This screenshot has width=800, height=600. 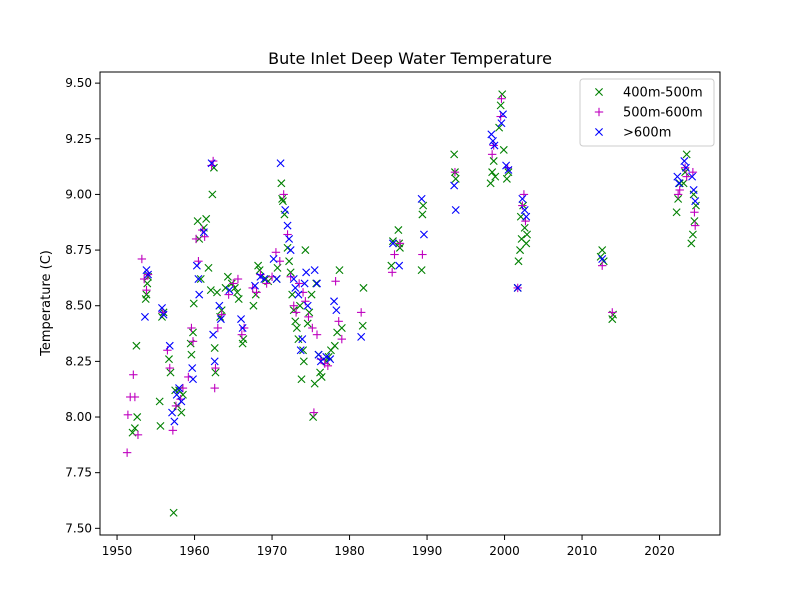 I want to click on x-tick-label: 2000, so click(x=504, y=551).